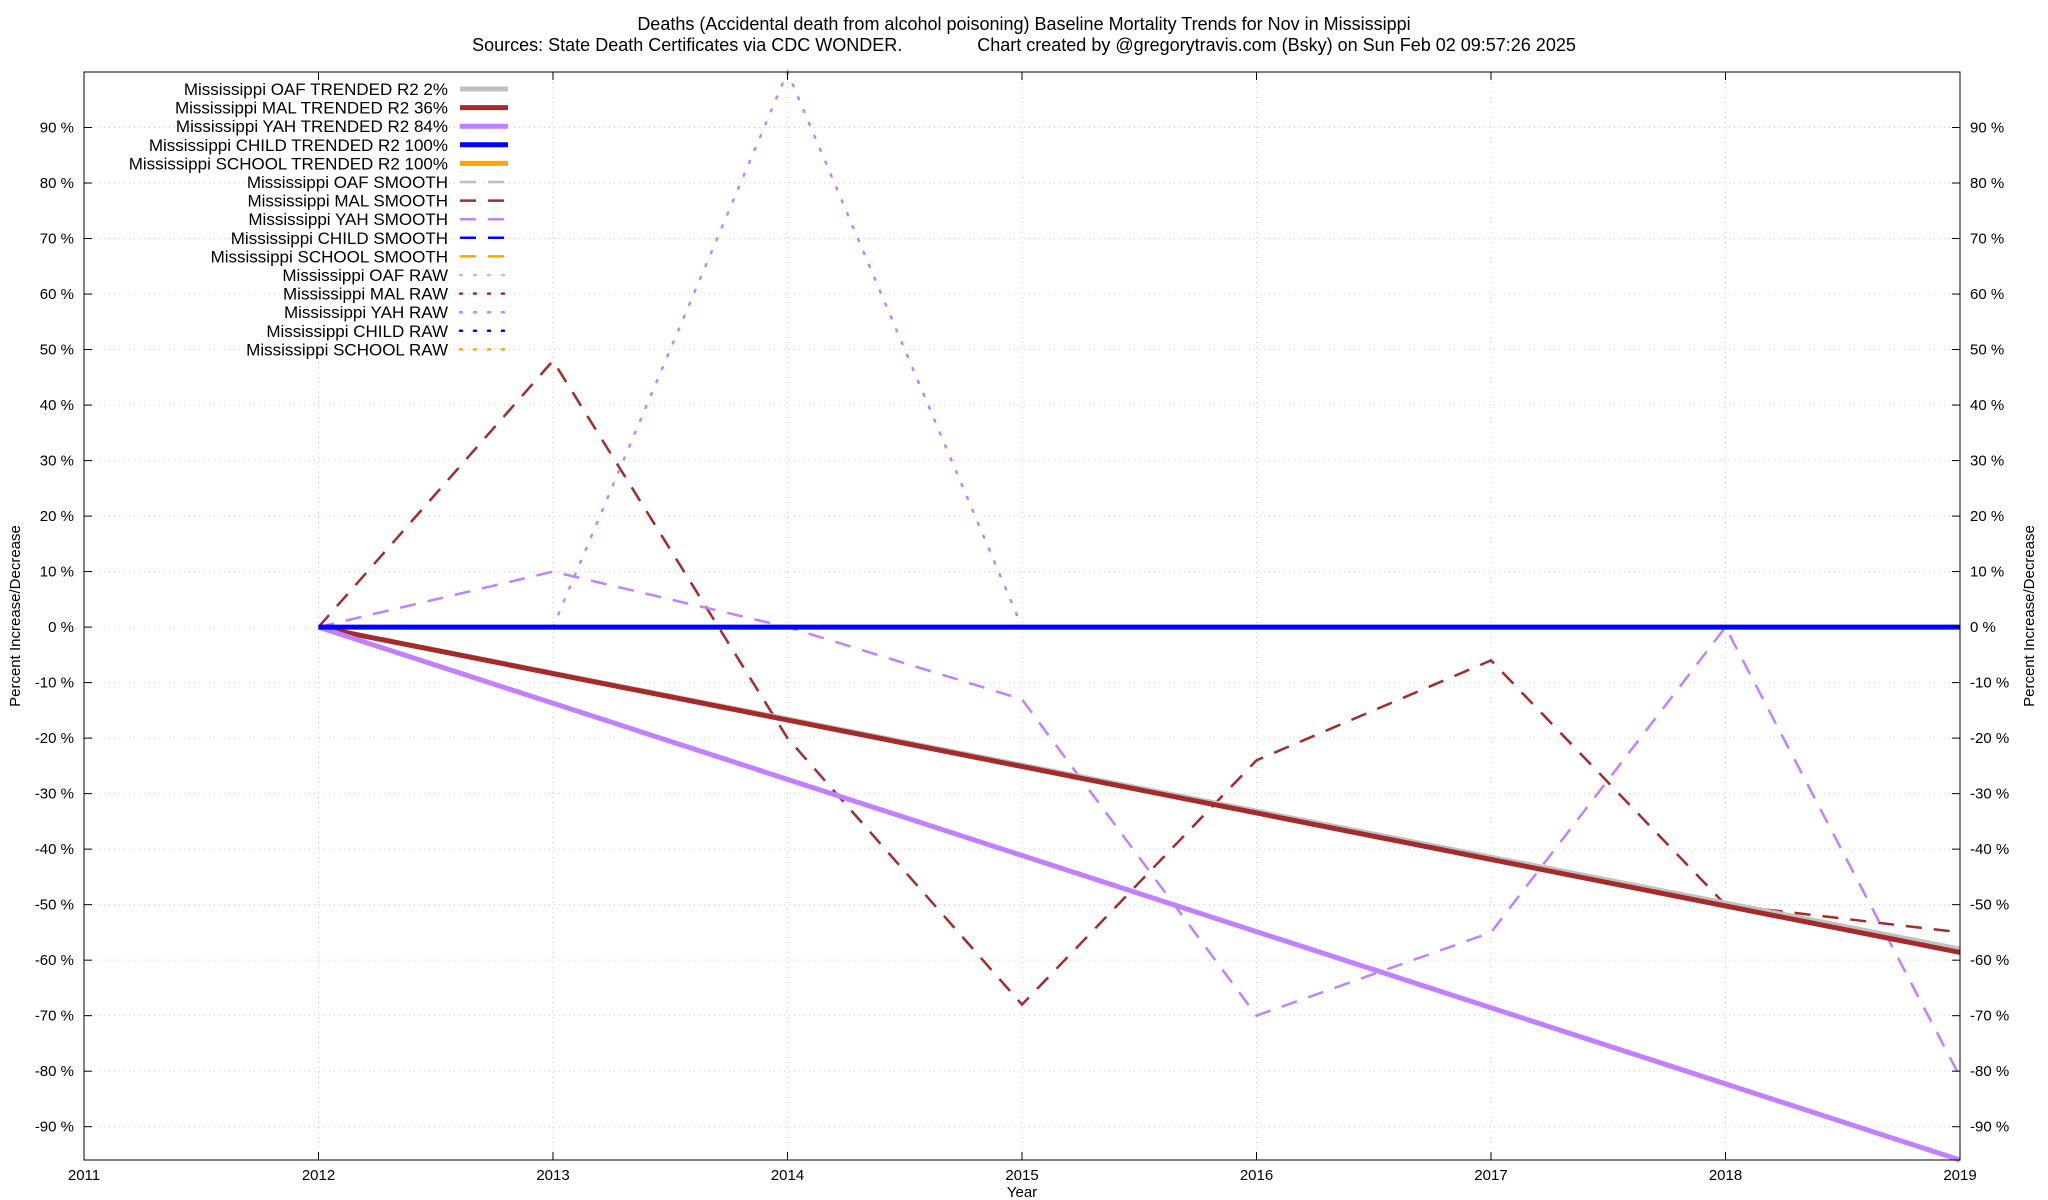  What do you see at coordinates (1989, 1127) in the screenshot?
I see `y2-tick-label: -90 %` at bounding box center [1989, 1127].